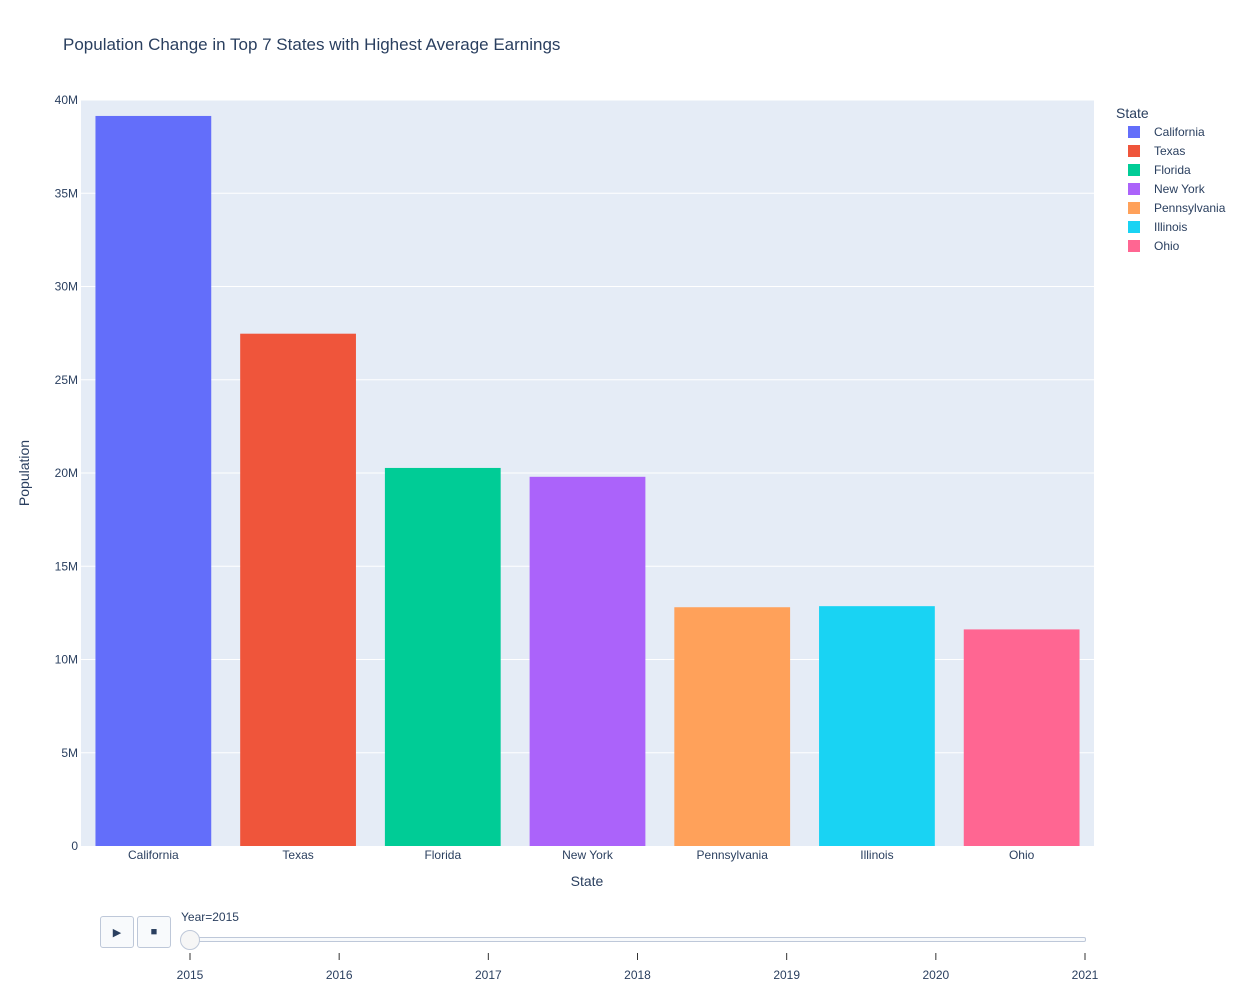 The image size is (1250, 1000). I want to click on x-tick-label: California, so click(153, 855).